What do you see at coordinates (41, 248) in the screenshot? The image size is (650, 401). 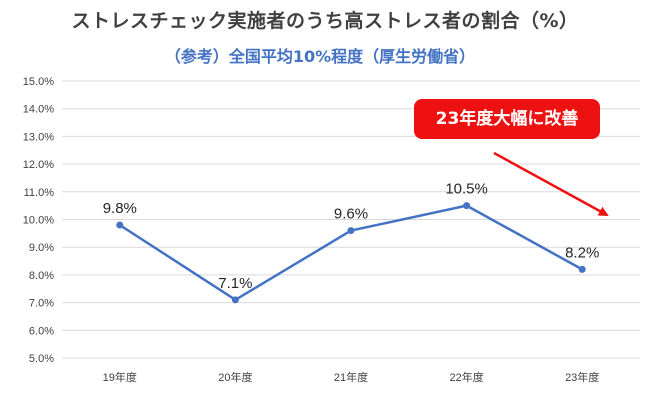 I see `y-tick-label: 9.0%` at bounding box center [41, 248].